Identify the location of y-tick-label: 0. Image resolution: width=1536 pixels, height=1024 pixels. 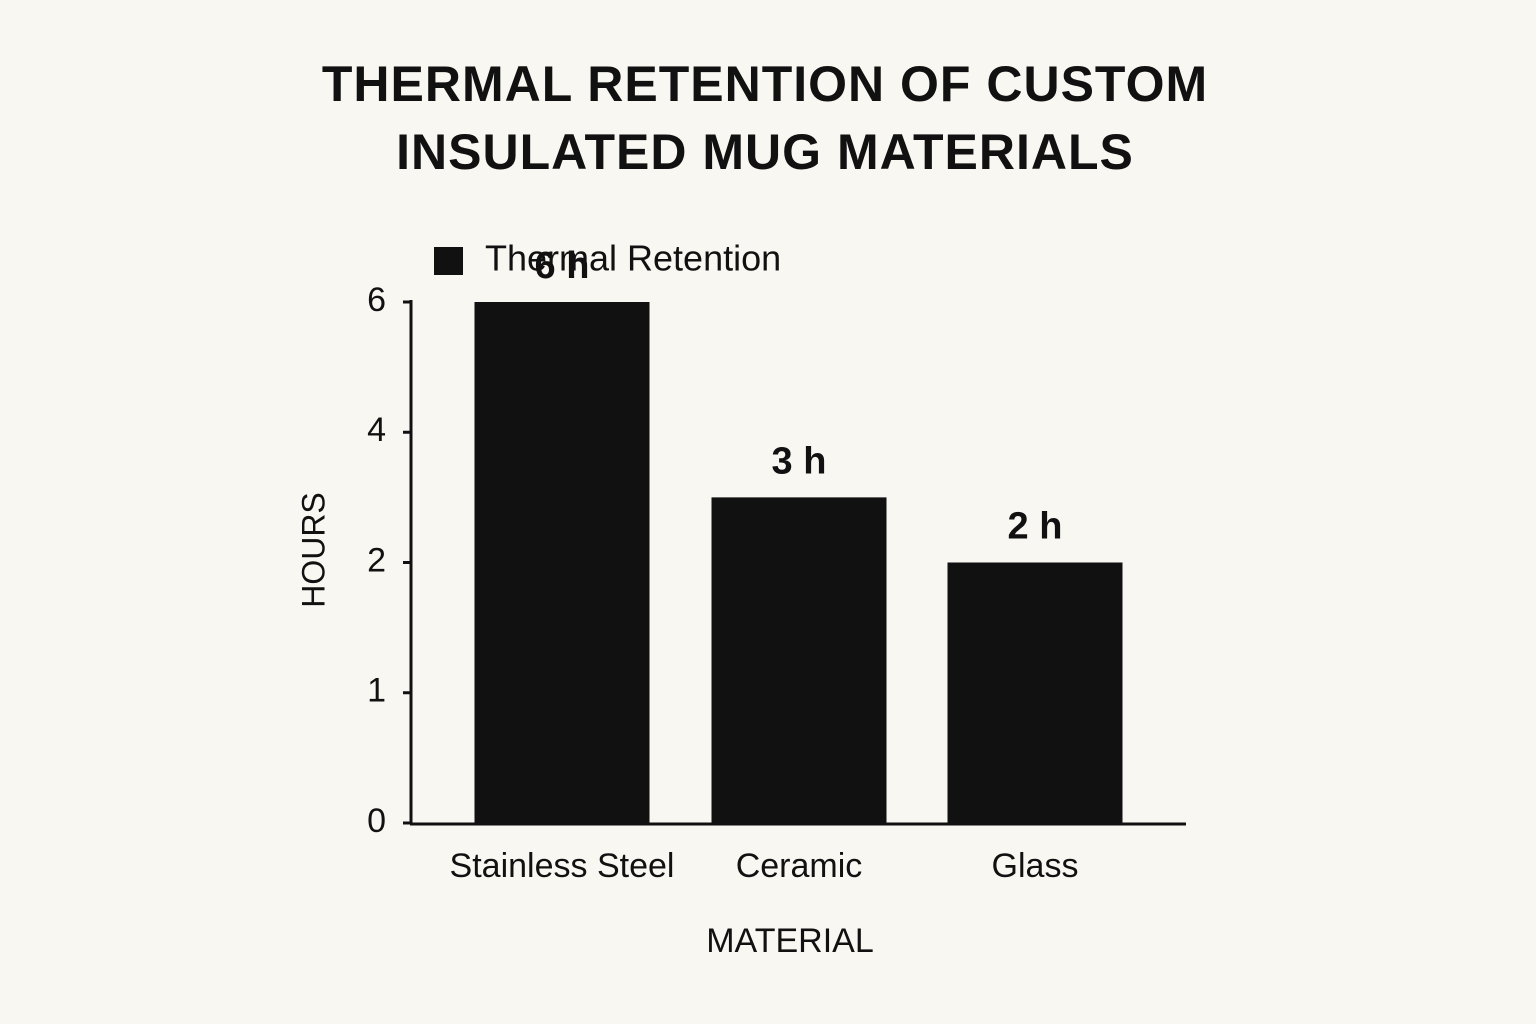
(376, 821).